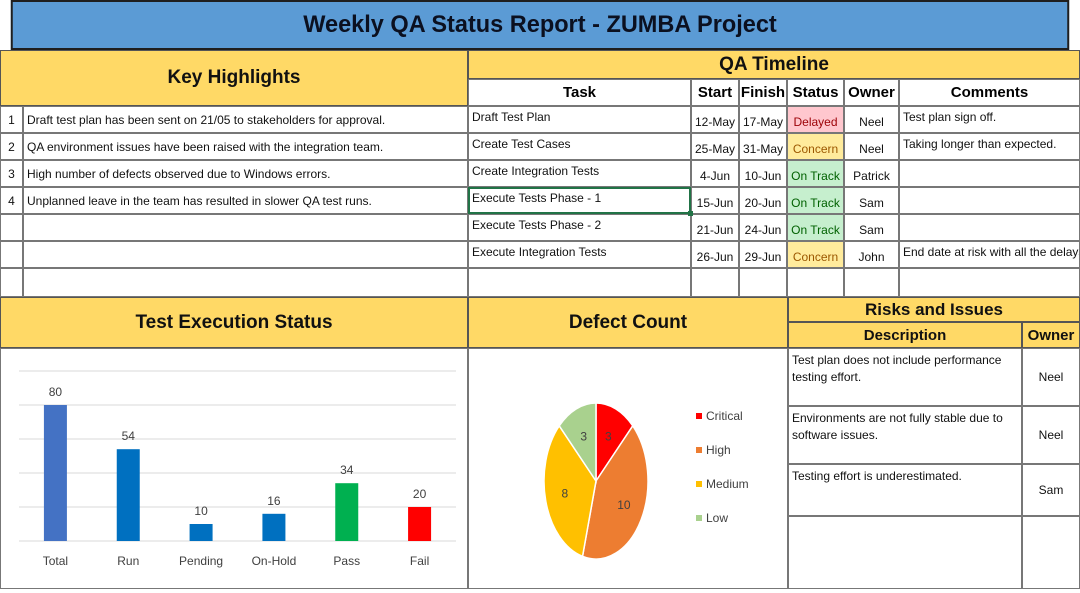 The height and width of the screenshot is (593, 1080). I want to click on start-date-cell: 4-Jun, so click(715, 173).